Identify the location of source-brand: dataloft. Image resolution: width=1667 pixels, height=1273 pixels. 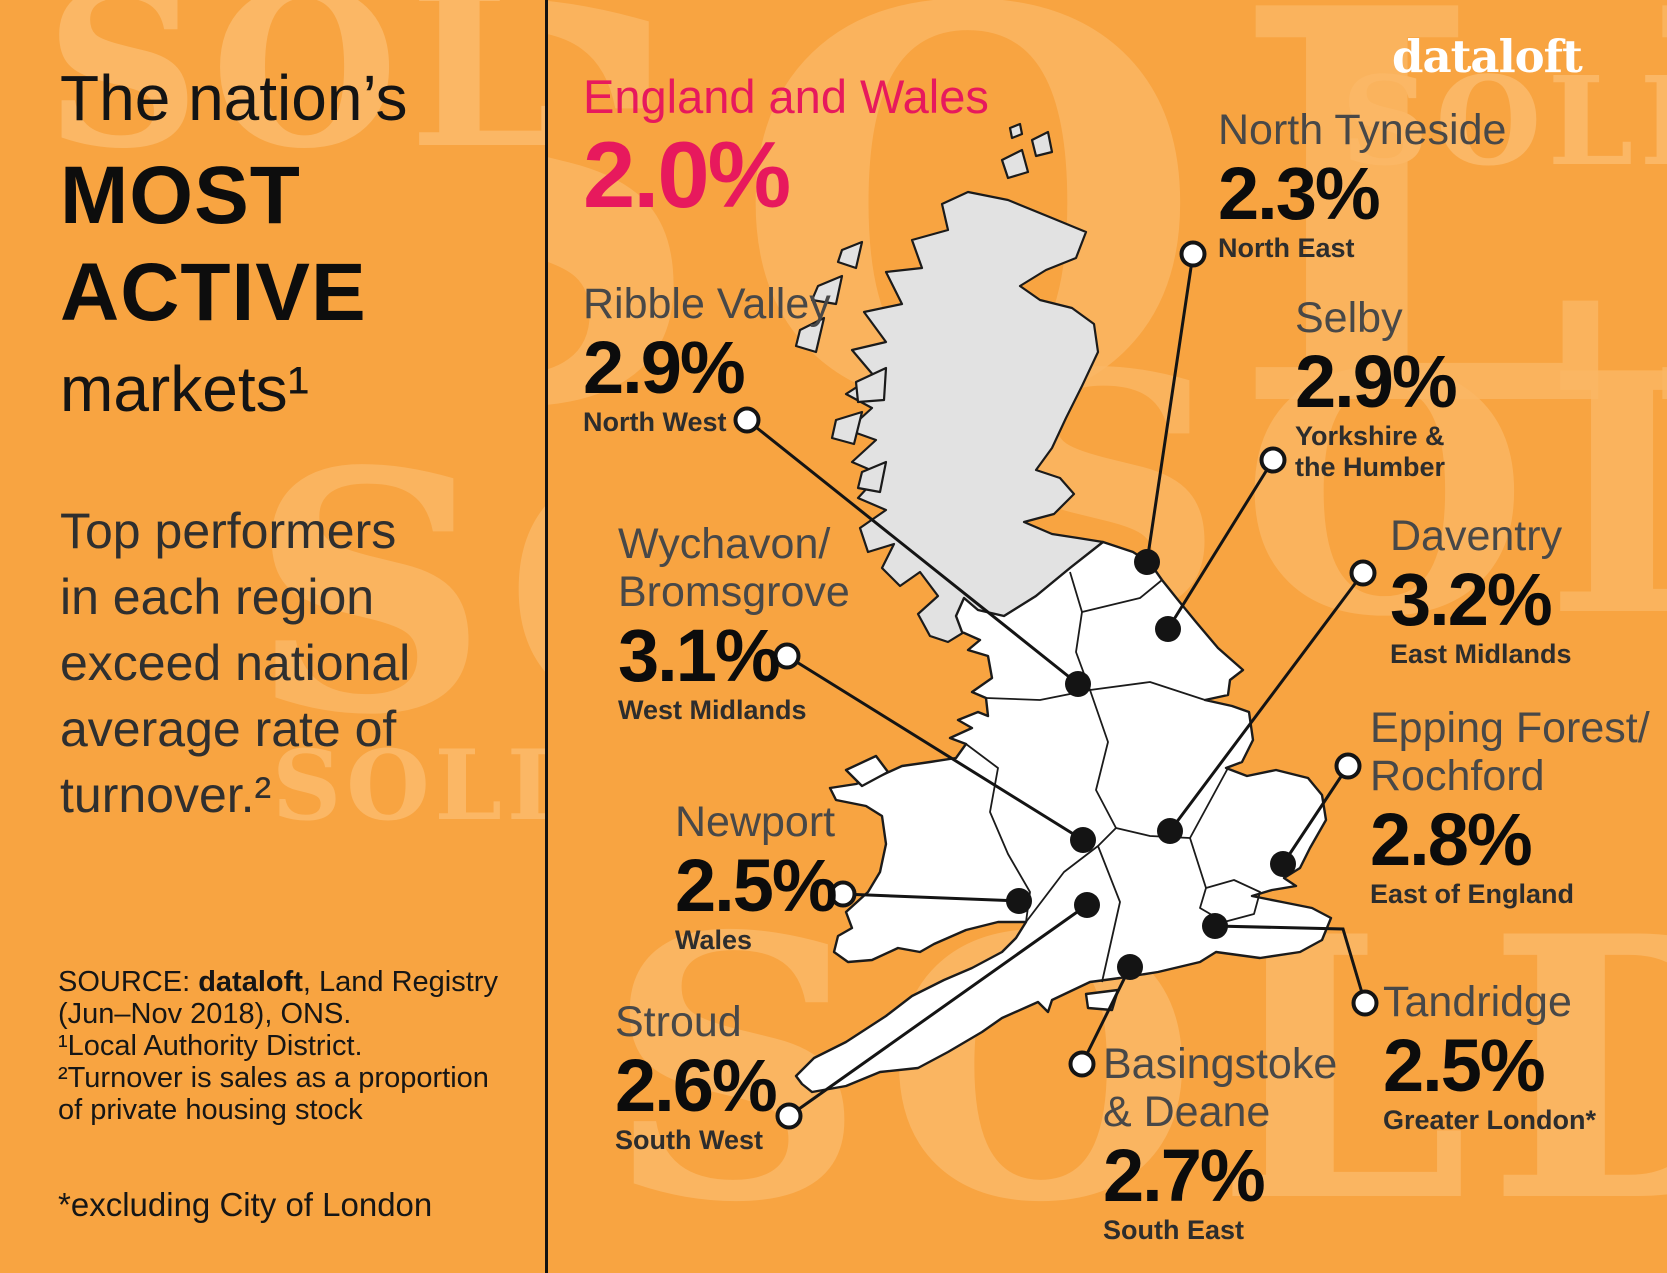
(250, 982).